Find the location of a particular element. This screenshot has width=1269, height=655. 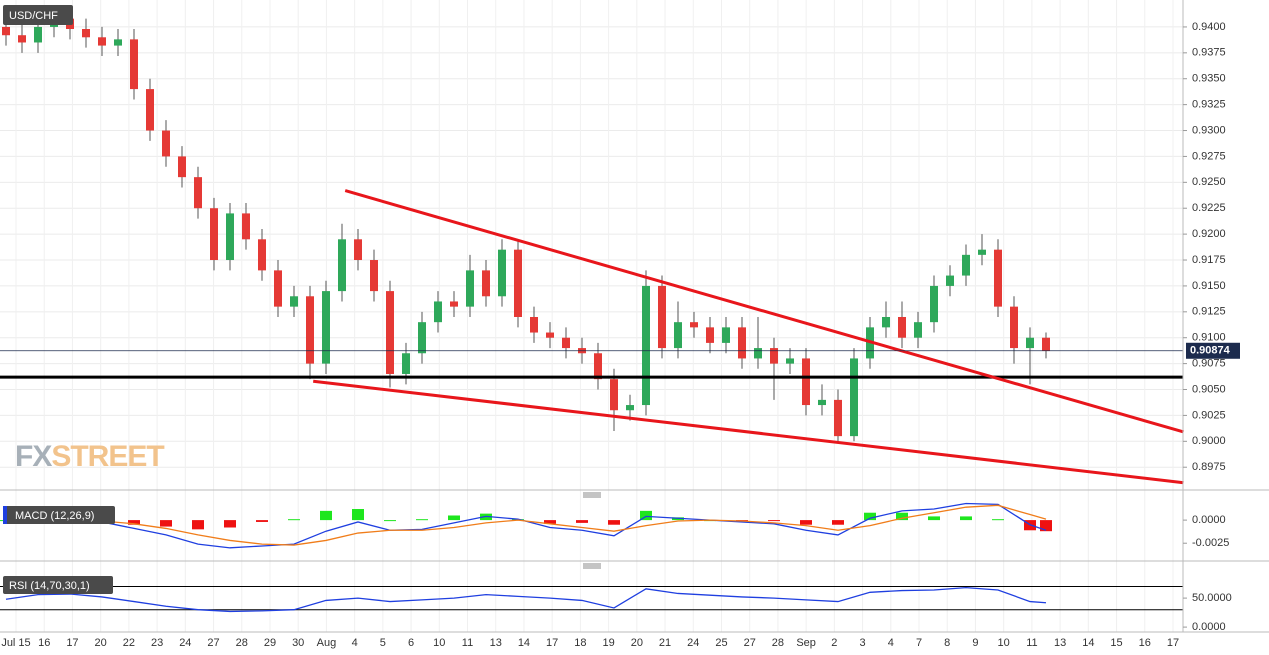

rsi-box is located at coordinates (58, 585).